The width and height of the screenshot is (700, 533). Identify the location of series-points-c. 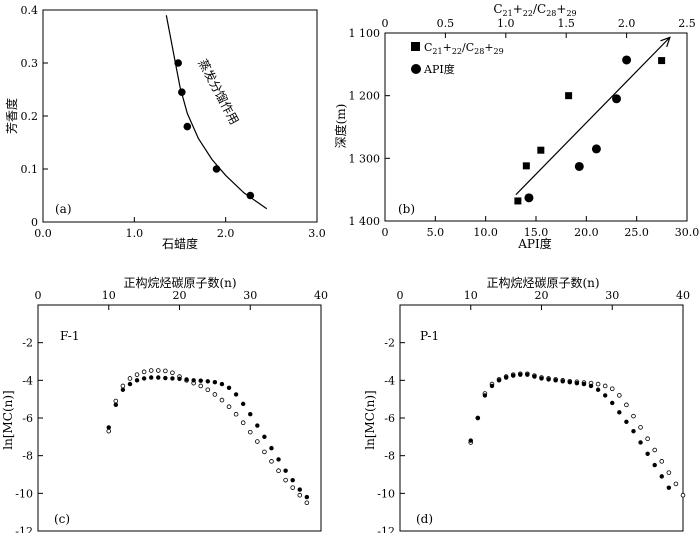
(208, 437).